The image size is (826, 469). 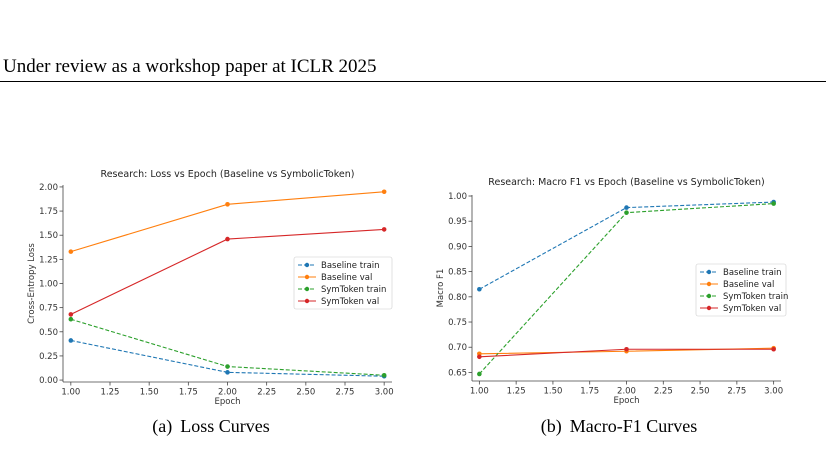 What do you see at coordinates (457, 373) in the screenshot?
I see `y-tick-label: 0.65` at bounding box center [457, 373].